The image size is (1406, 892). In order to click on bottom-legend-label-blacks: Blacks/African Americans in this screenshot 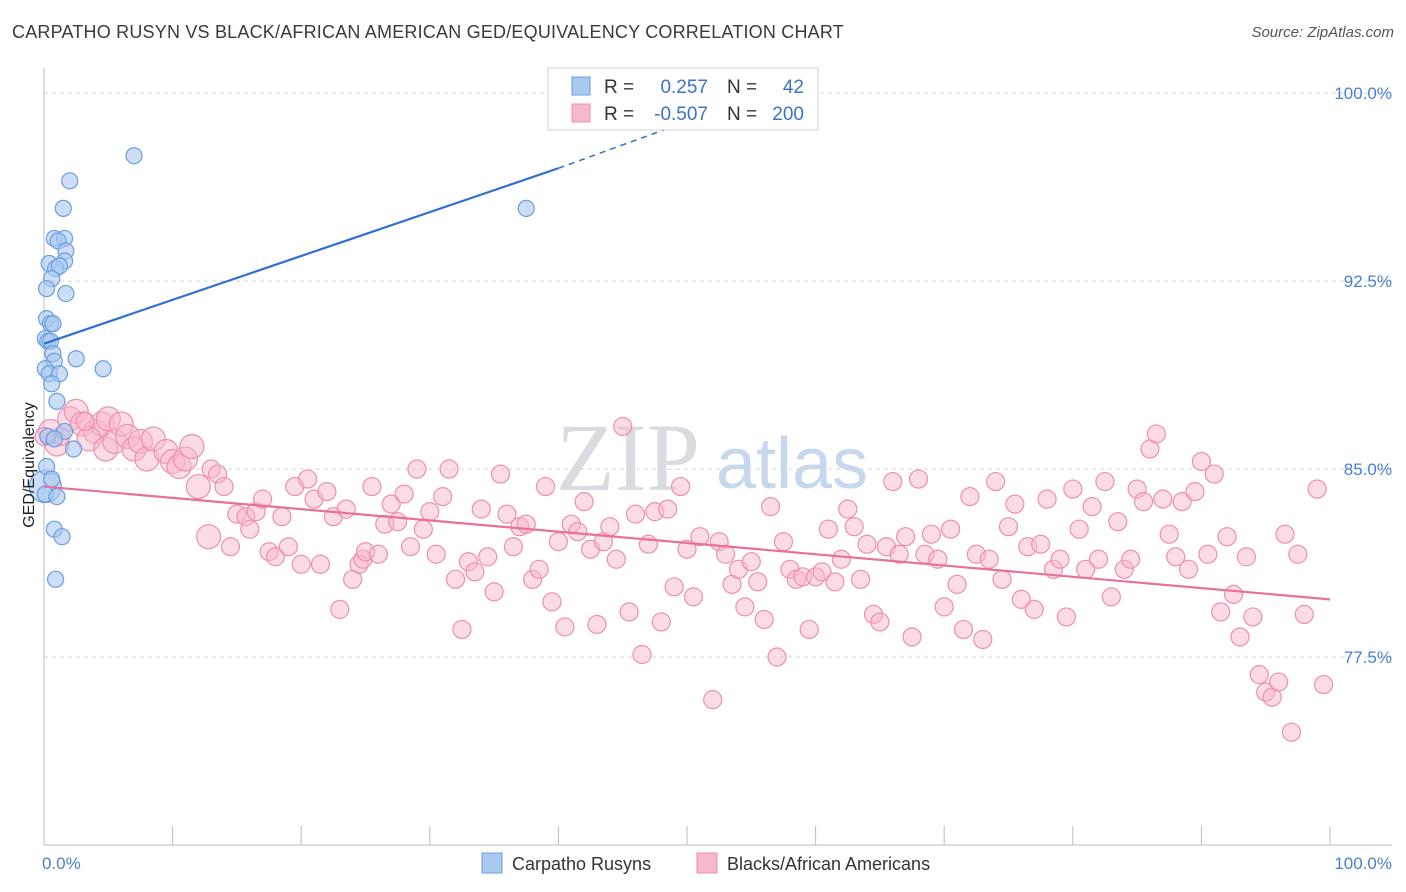, I will do `click(828, 864)`.